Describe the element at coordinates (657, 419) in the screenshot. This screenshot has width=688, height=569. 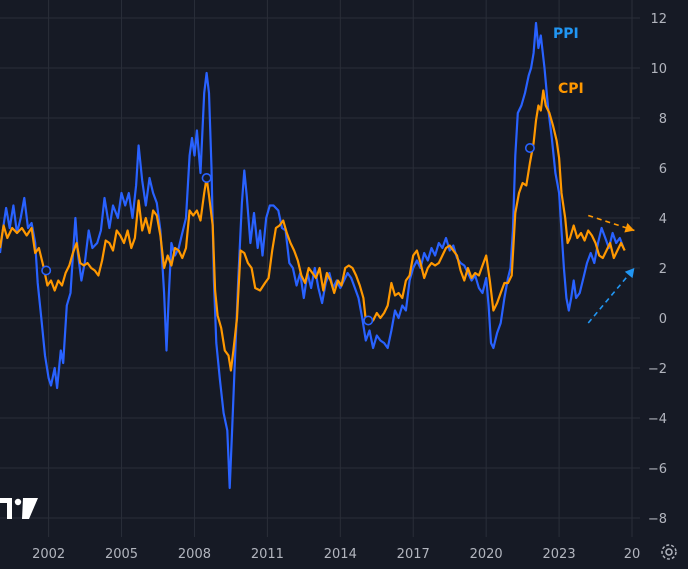
I see `y-tick-label: −4` at that location.